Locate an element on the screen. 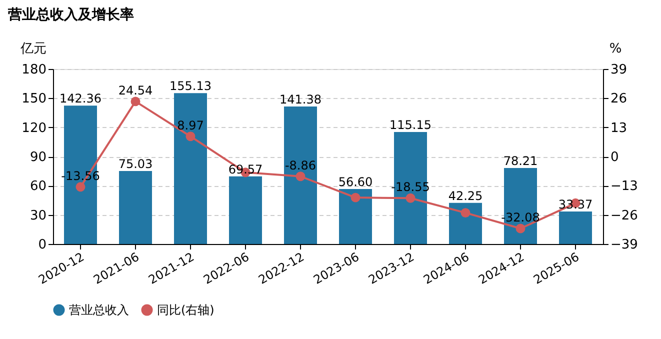 The height and width of the screenshot is (339, 661). y-tick-label: 180 is located at coordinates (34, 70).